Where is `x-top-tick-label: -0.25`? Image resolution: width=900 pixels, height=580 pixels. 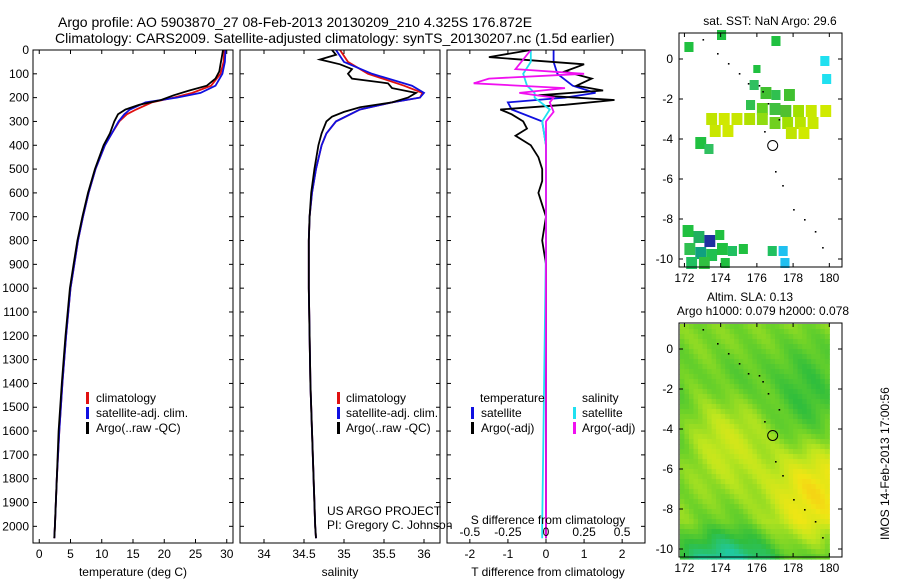 x-top-tick-label: -0.25 is located at coordinates (508, 532).